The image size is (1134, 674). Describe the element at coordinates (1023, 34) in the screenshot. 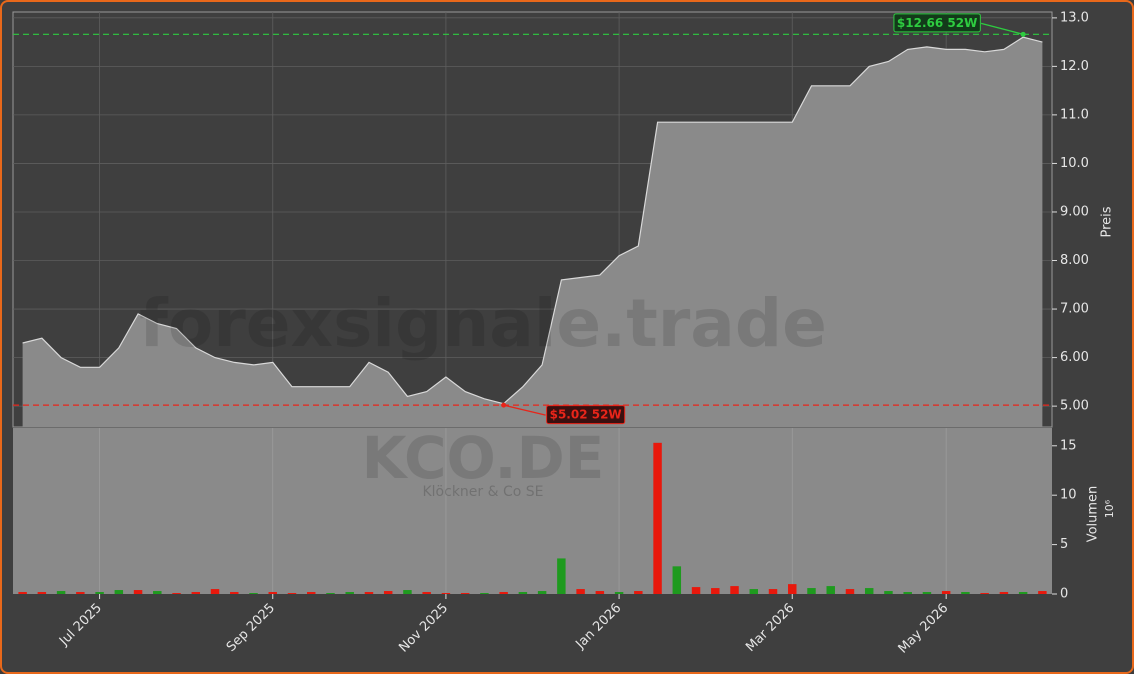

I see `high-arrow-head` at that location.